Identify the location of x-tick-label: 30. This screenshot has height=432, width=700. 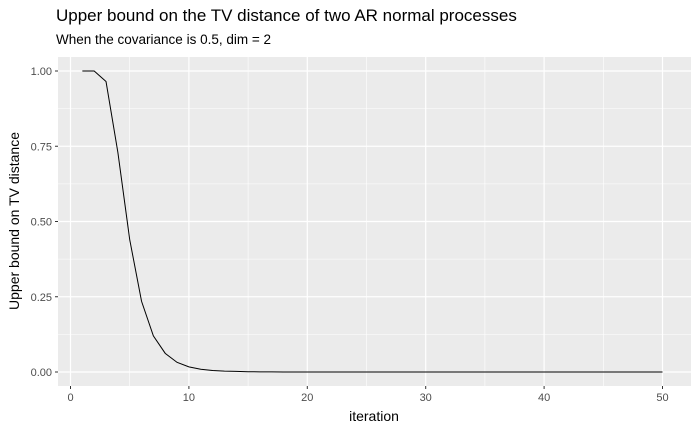
(426, 398).